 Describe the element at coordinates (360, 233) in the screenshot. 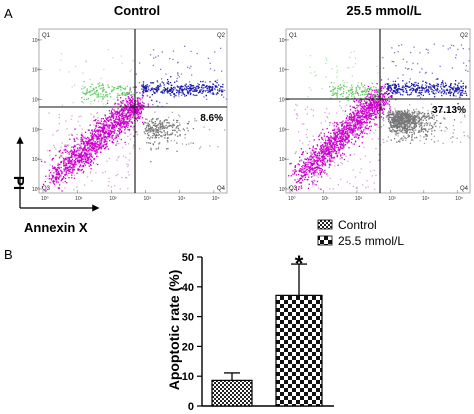

I see `legend: Control 25.5 mmol/L` at that location.